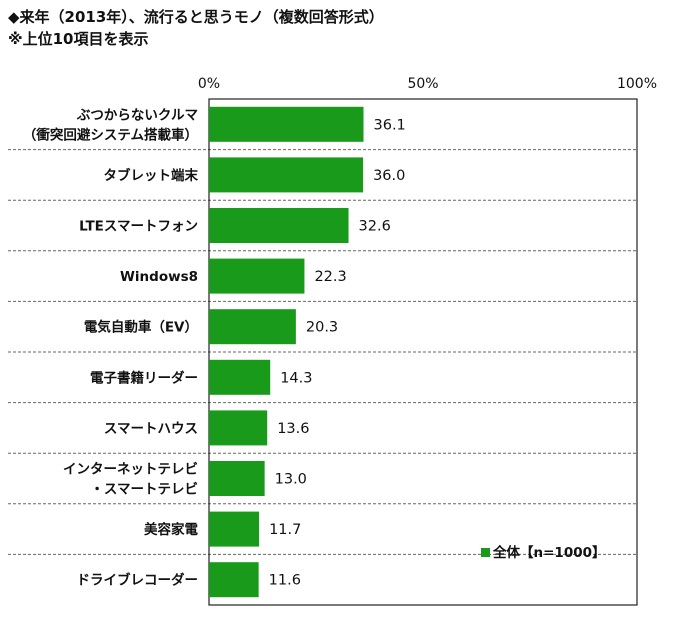 Image resolution: width=695 pixels, height=620 pixels. Describe the element at coordinates (171, 529) in the screenshot. I see `category-label: 美容家電` at that location.